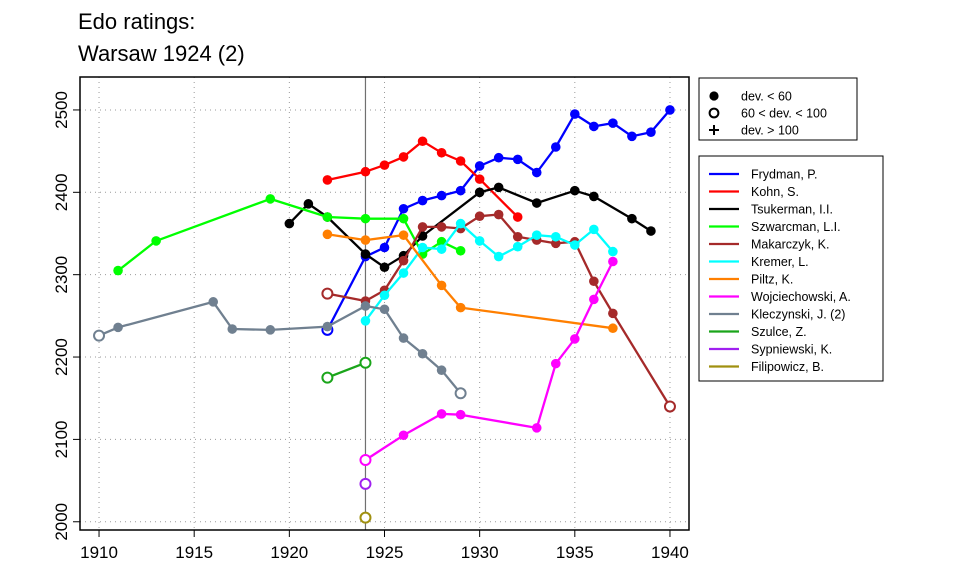 The image size is (960, 576). What do you see at coordinates (61, 275) in the screenshot?
I see `y-tick-label: 2300` at bounding box center [61, 275].